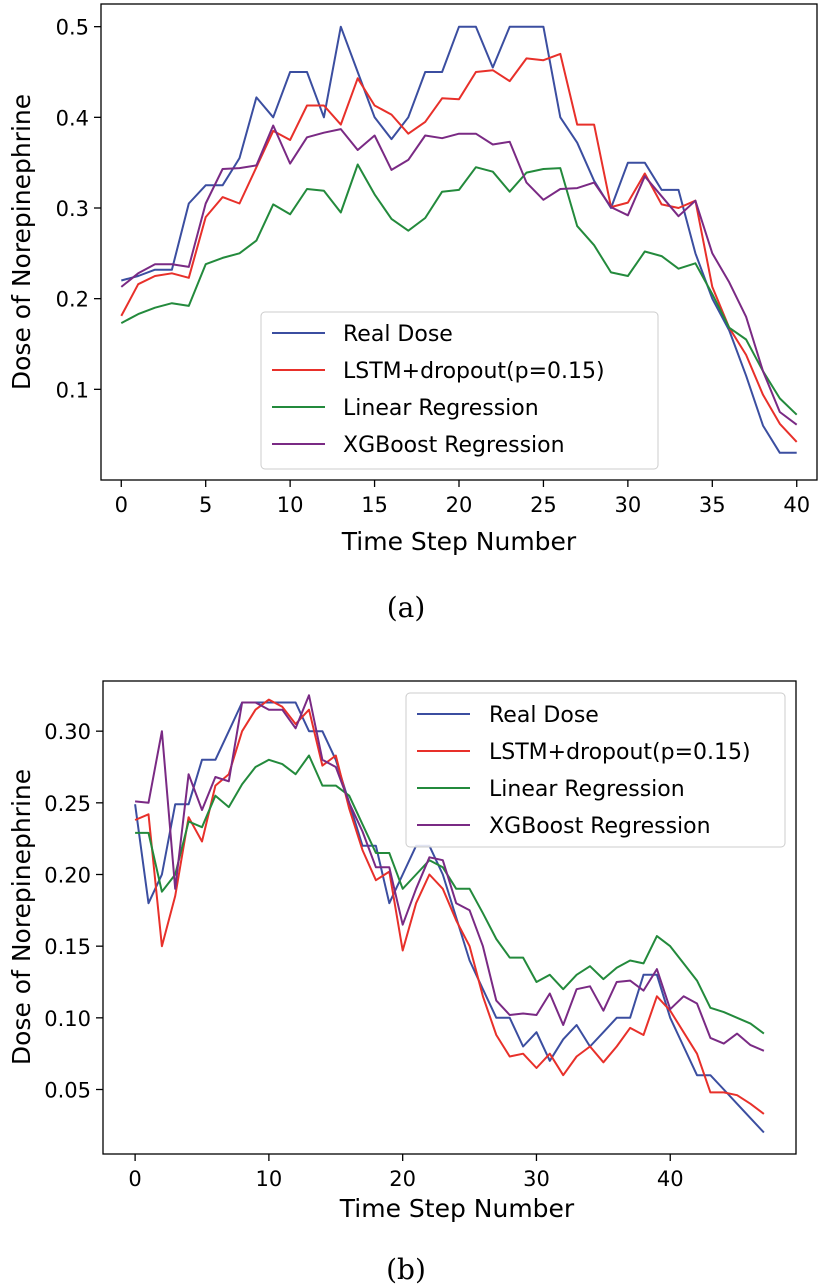  What do you see at coordinates (587, 789) in the screenshot?
I see `chart-b-legend-label-linear: Linear Regression` at bounding box center [587, 789].